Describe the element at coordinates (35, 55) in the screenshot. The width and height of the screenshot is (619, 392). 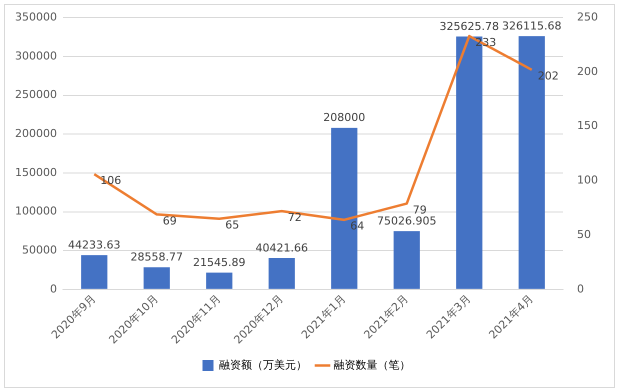
I see `y-tick-label: 300000` at that location.